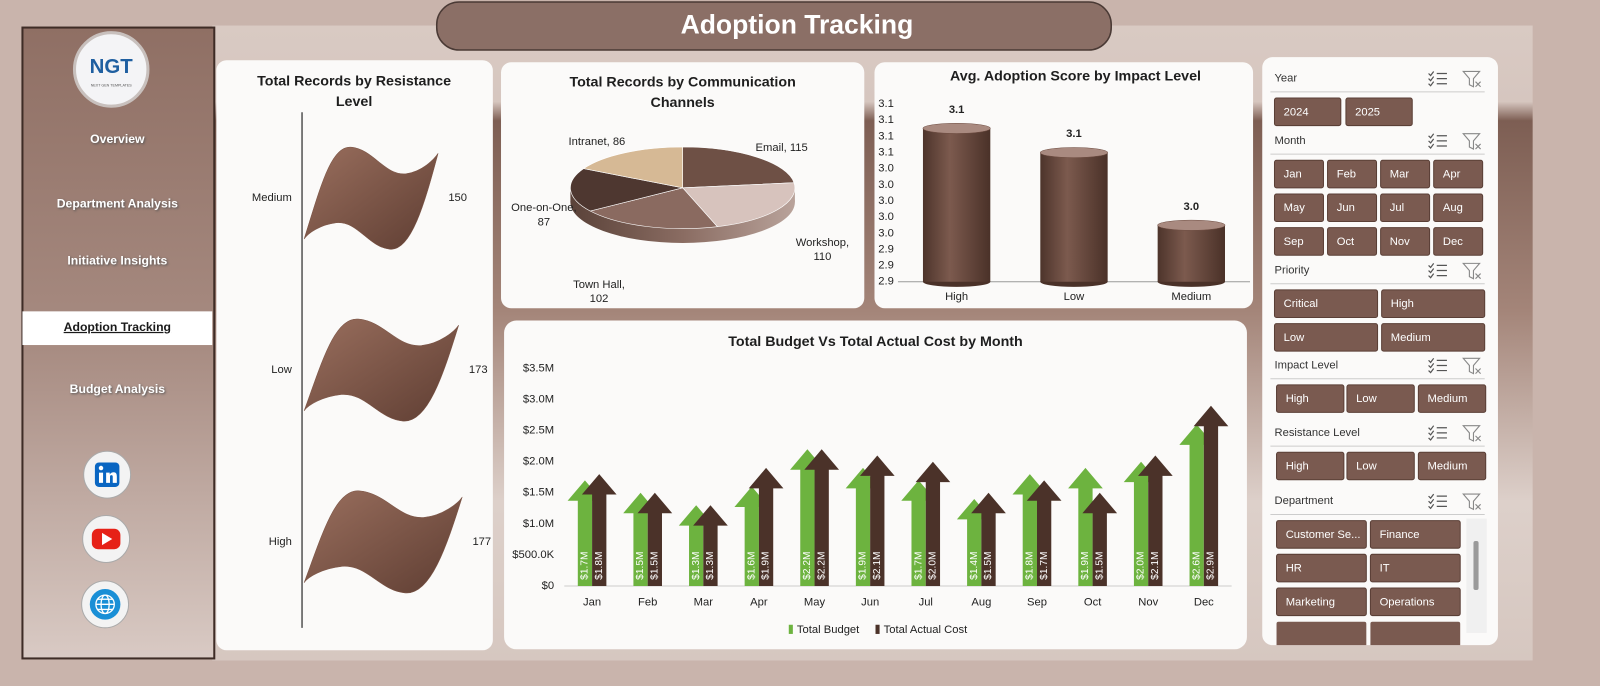 The image size is (1600, 686). Describe the element at coordinates (1453, 242) in the screenshot. I see `slicer-button-label: Dec` at that location.